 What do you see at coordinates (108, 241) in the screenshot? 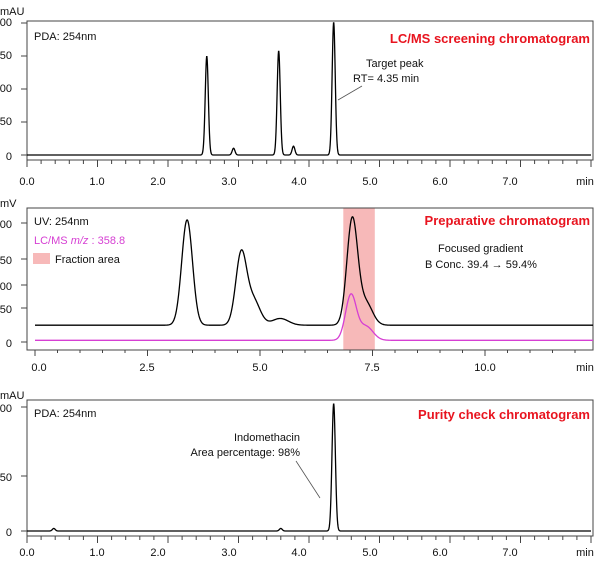
I see `legend-lcms-value: : 358.8` at bounding box center [108, 241].